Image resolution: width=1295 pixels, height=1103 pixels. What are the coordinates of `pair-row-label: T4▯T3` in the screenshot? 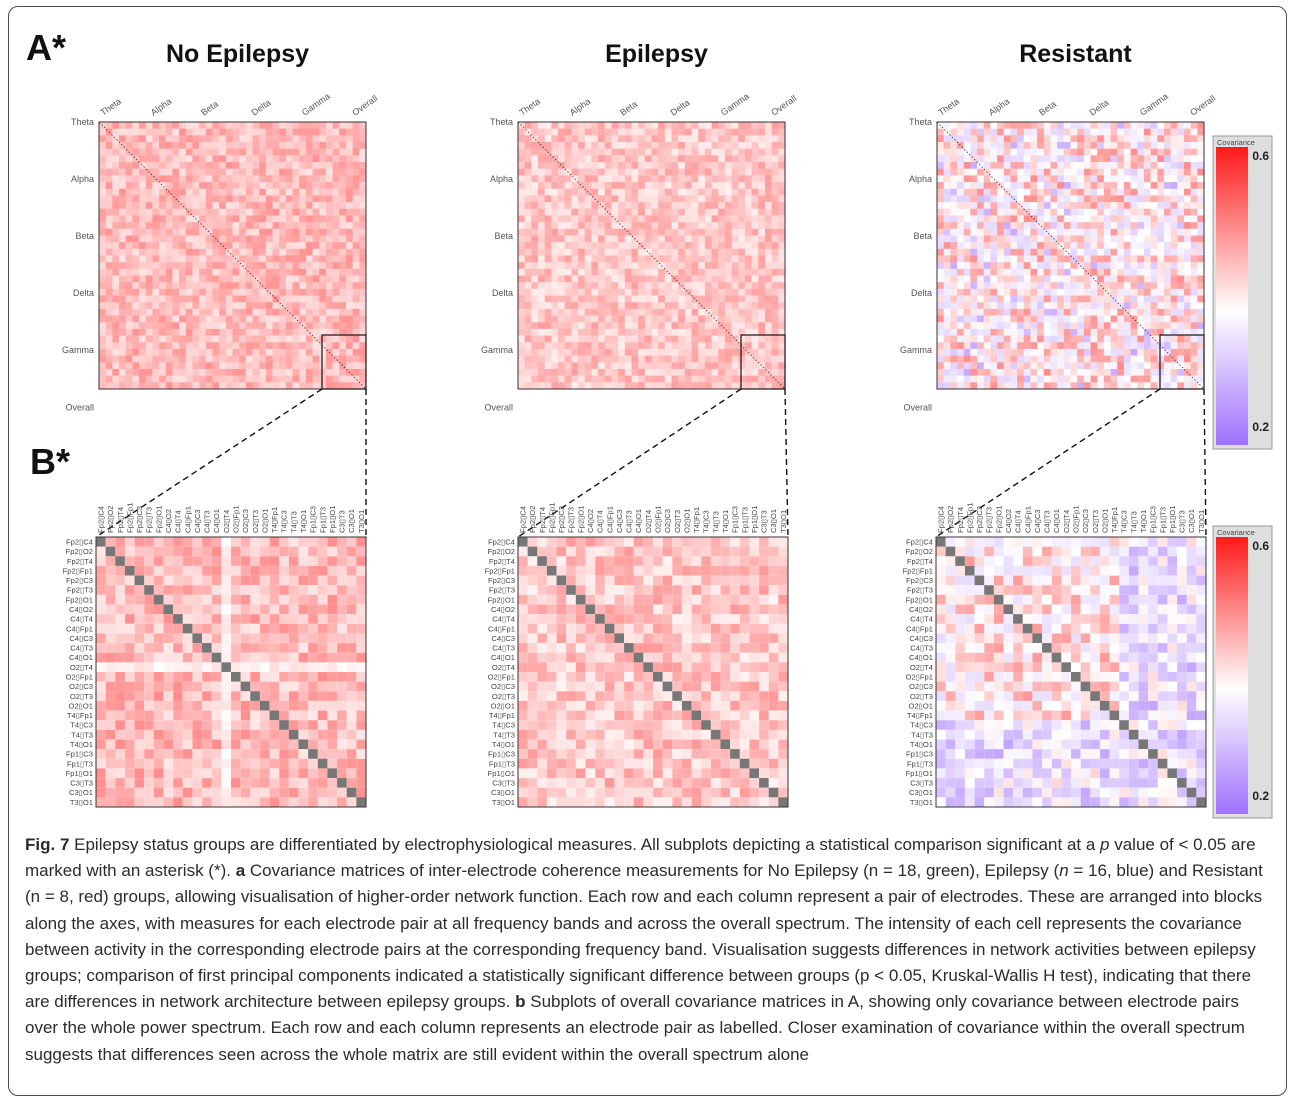 It's located at (82, 734).